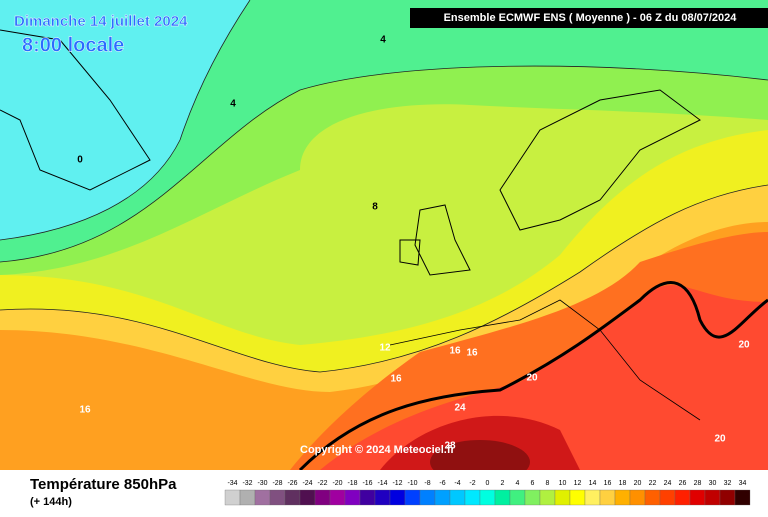  I want to click on legend-label: 20, so click(638, 483).